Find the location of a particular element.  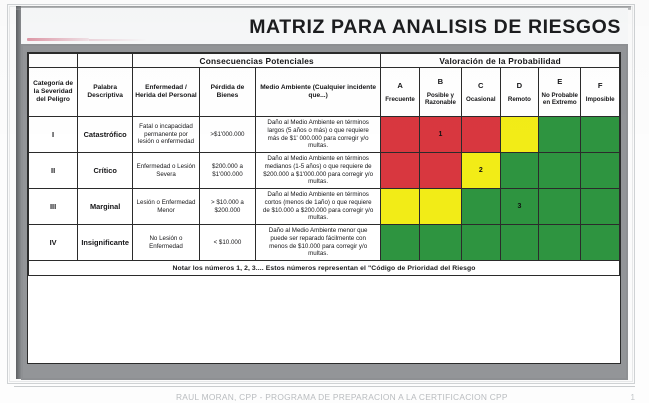

prob-letter-f: F is located at coordinates (600, 86).